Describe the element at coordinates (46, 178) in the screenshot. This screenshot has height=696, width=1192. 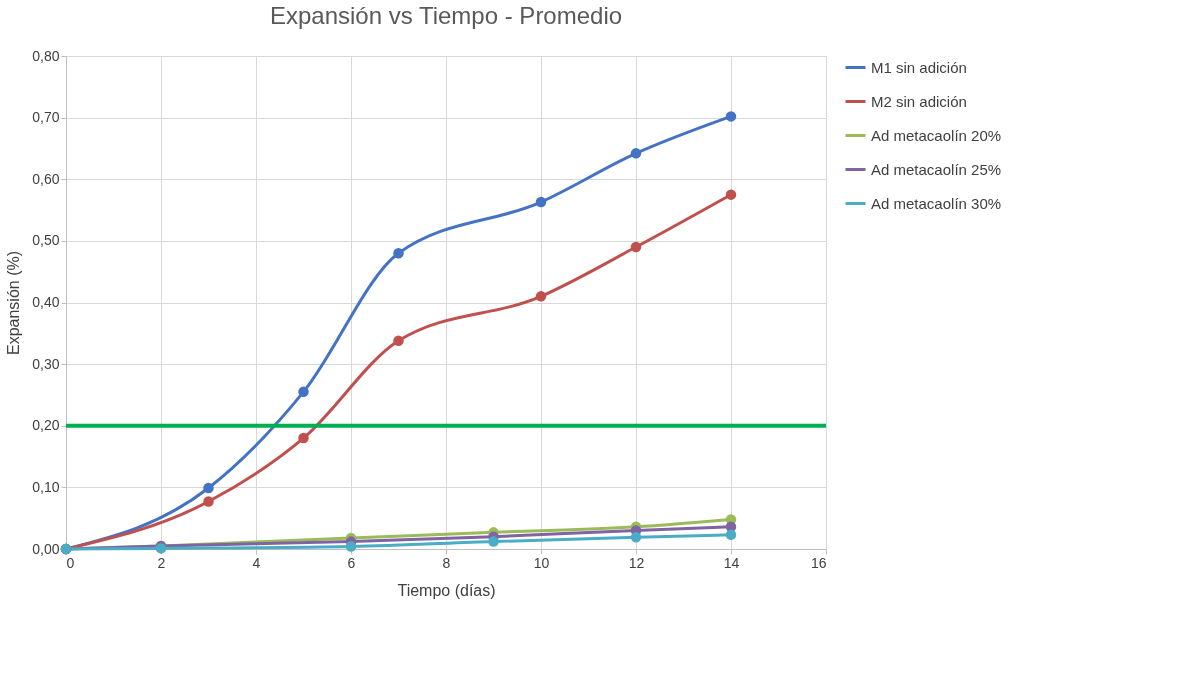
I see `y-tick-label: 0,60` at that location.